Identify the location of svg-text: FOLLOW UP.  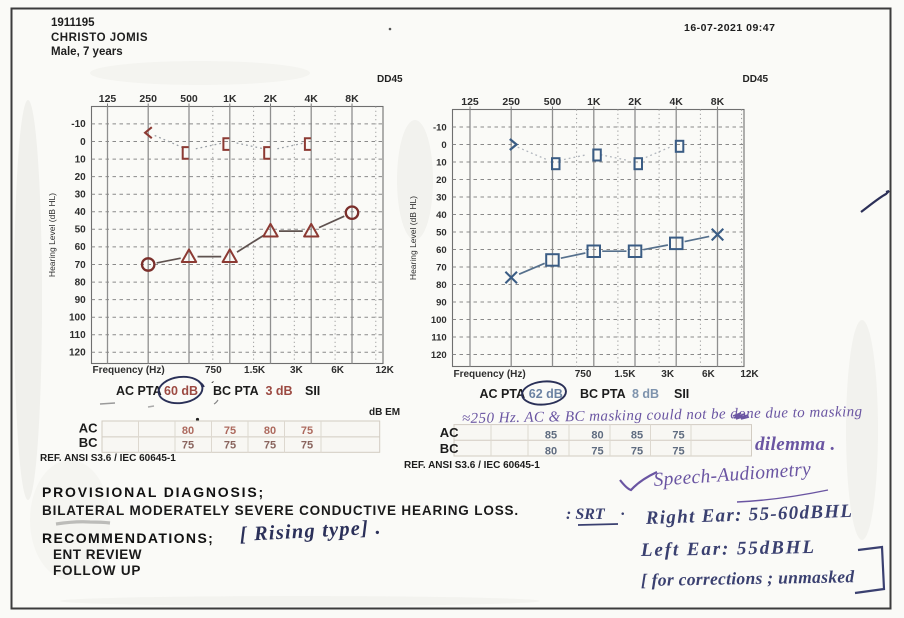
(97, 570).